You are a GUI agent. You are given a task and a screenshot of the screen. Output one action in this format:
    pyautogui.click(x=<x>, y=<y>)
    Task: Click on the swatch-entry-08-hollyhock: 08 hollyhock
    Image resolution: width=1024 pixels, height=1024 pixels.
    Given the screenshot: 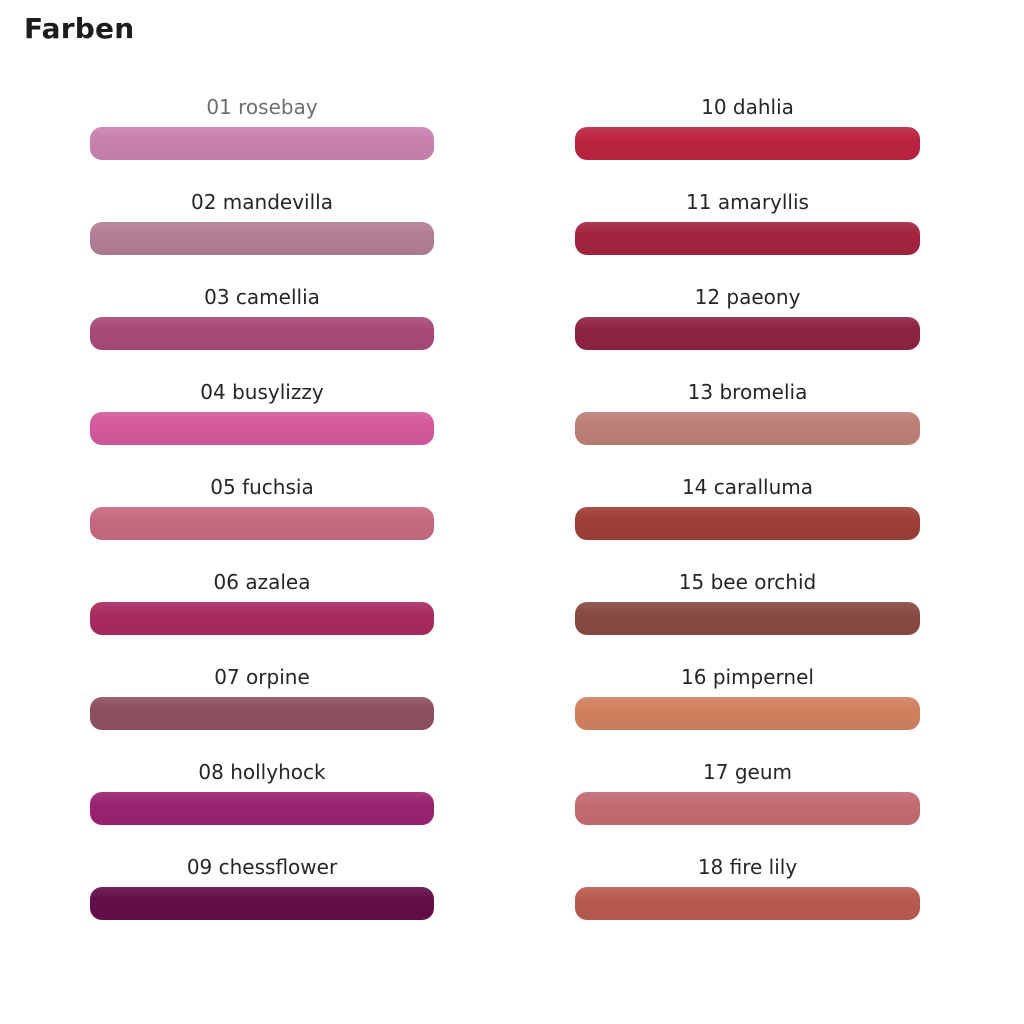 What is the action you would take?
    pyautogui.click(x=262, y=806)
    